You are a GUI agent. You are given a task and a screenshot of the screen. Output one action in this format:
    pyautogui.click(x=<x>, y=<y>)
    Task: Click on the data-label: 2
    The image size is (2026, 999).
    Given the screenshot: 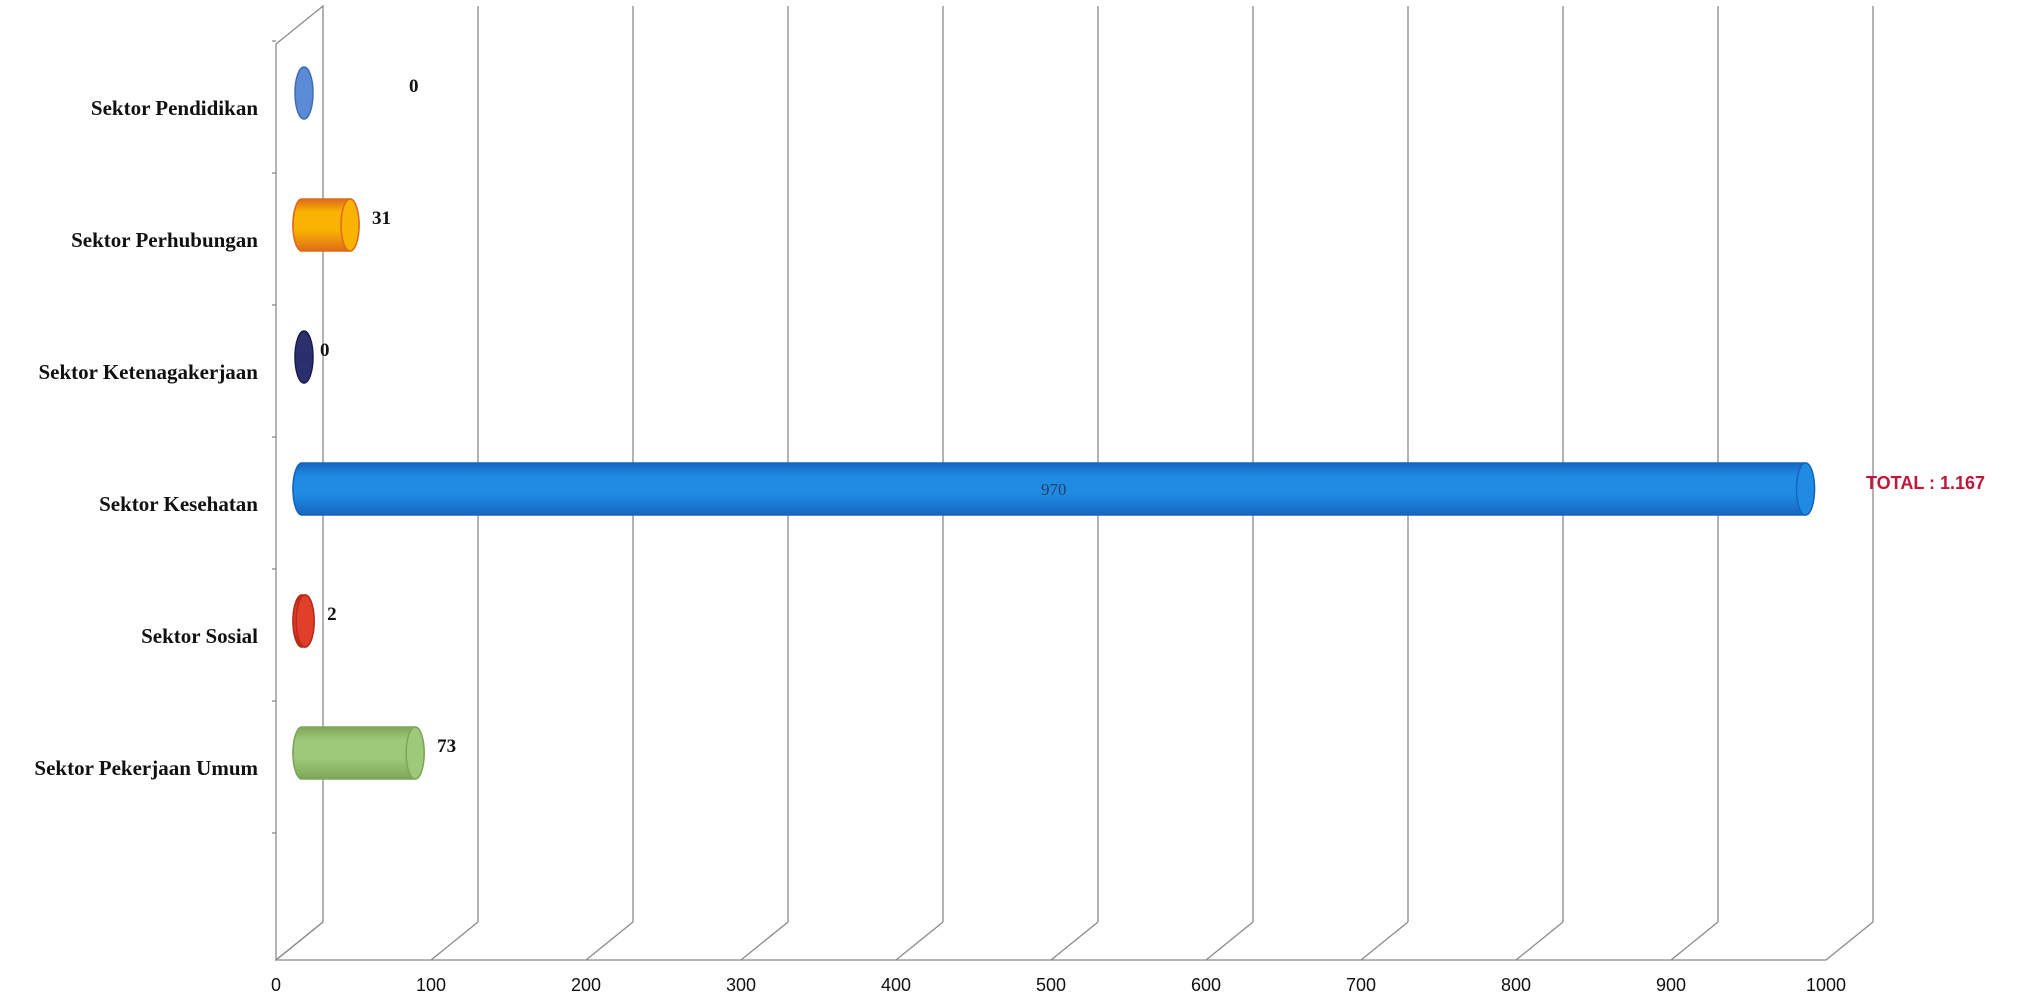 What is the action you would take?
    pyautogui.click(x=332, y=614)
    